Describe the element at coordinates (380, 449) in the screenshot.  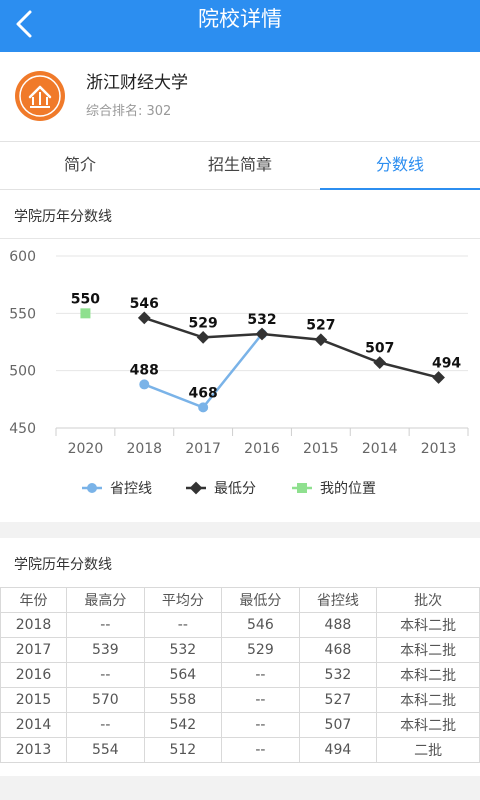
I see `x-tick-label: 2014` at that location.